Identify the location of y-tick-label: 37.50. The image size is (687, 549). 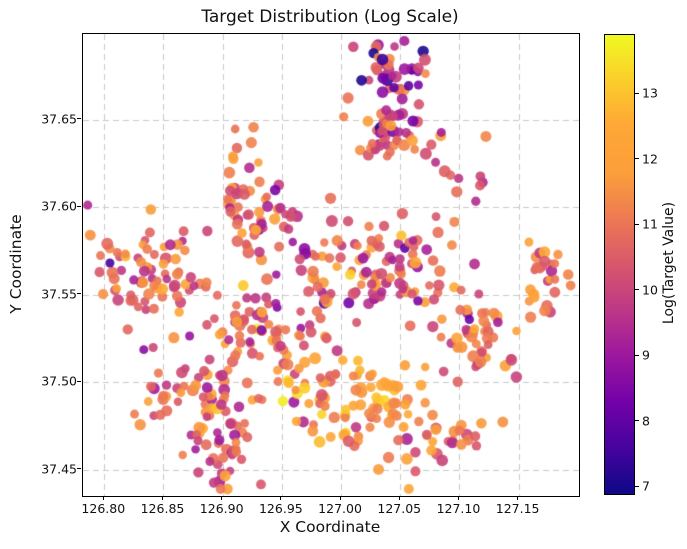
(59, 381).